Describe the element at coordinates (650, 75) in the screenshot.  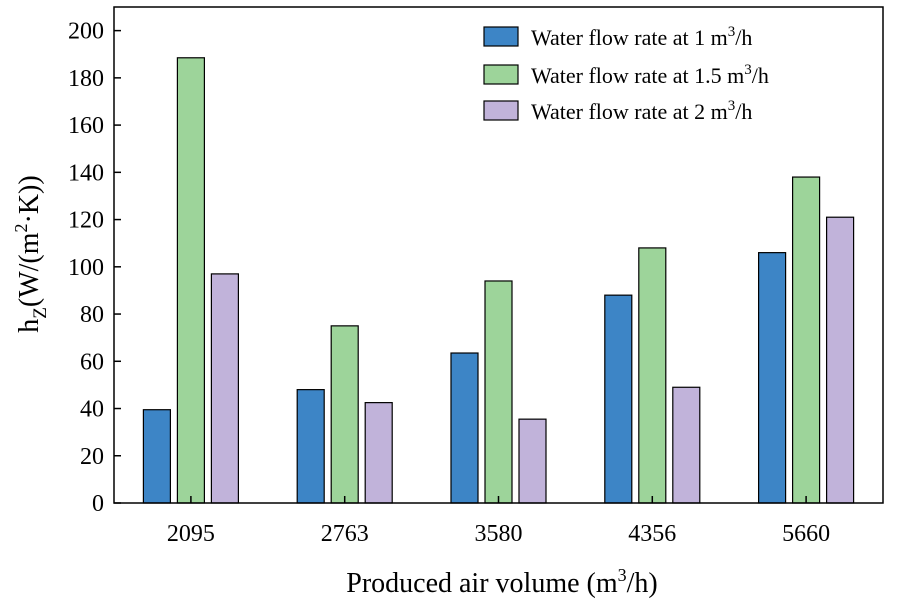
I see `legend-label-1-5m3: Water flow rate at 1.5 m3/h` at that location.